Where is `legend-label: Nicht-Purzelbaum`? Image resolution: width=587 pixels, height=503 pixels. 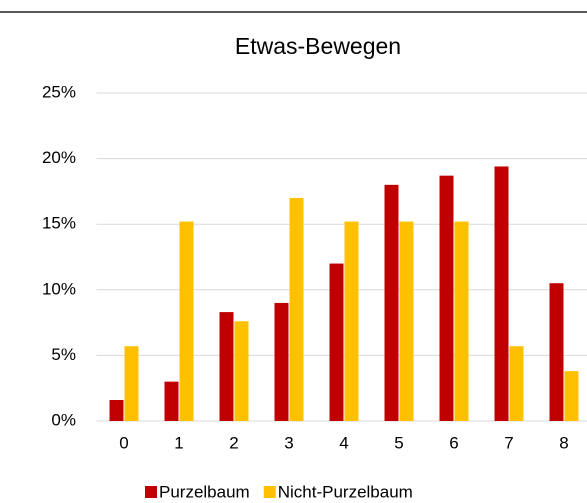
legend-label: Nicht-Purzelbaum is located at coordinates (345, 491).